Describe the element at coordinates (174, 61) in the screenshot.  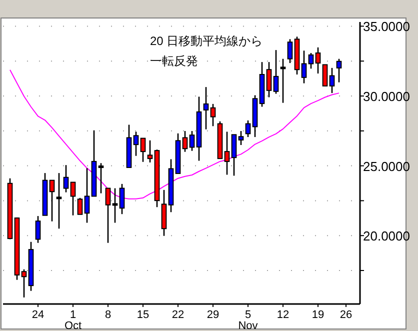
I see `annotation: 一転反発` at that location.